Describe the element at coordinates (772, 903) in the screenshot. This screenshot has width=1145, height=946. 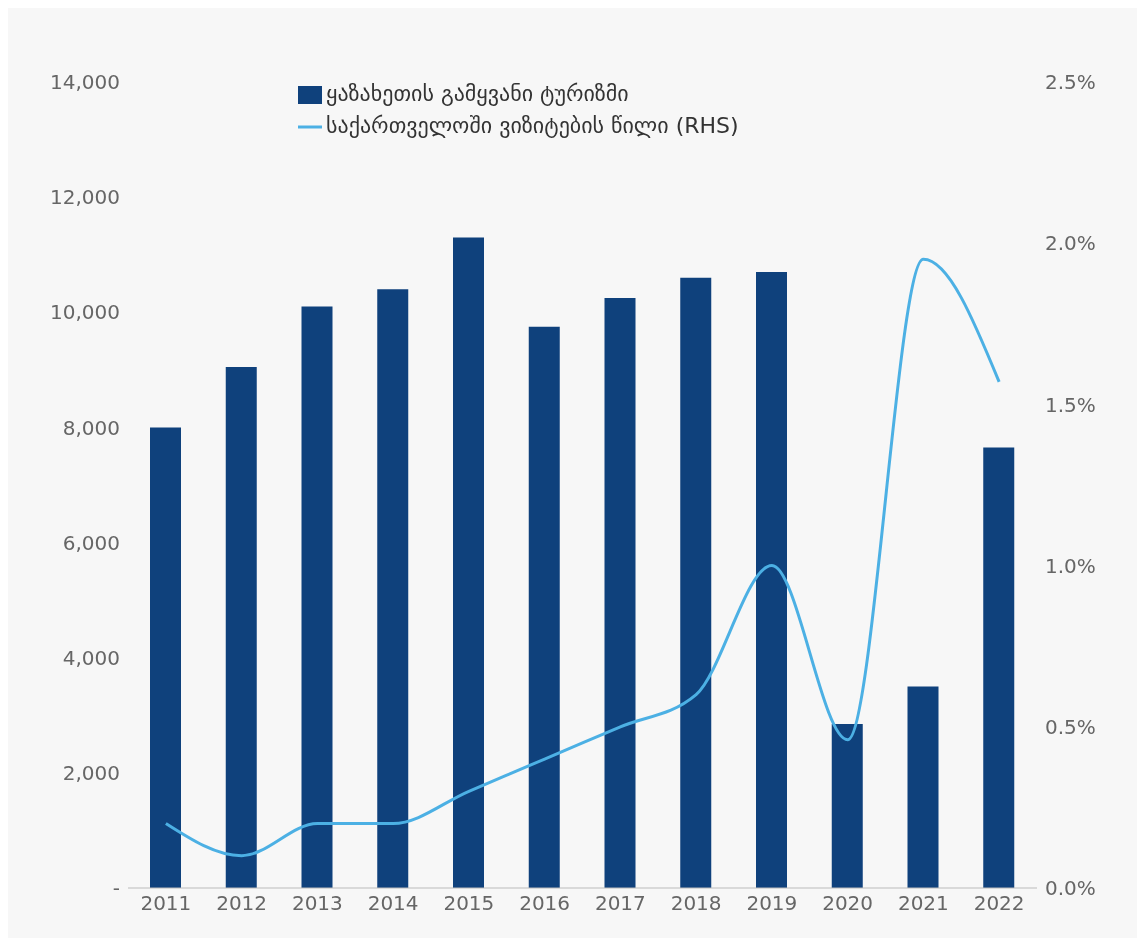
I see `x-tick-label: 2019` at that location.